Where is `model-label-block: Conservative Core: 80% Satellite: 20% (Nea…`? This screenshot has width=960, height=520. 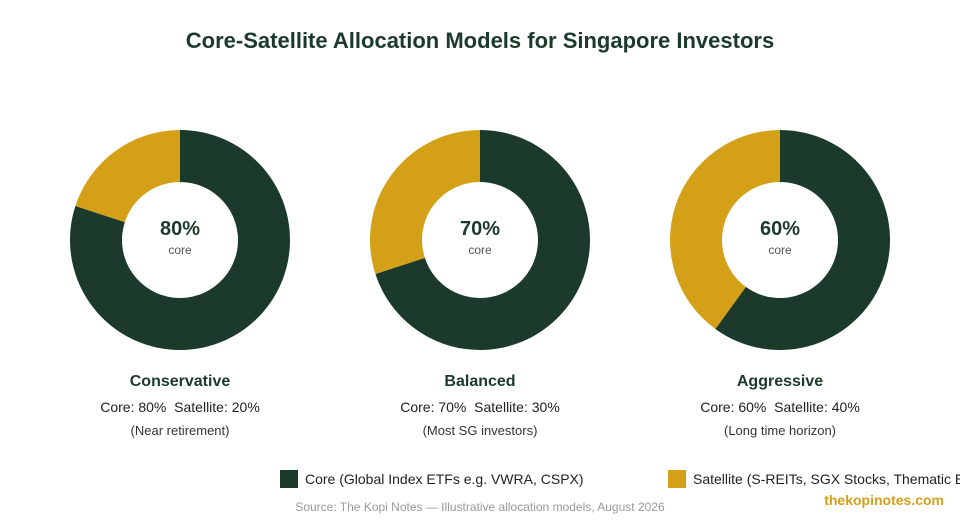 model-label-block: Conservative Core: 80% Satellite: 20% (Nea… is located at coordinates (180, 406).